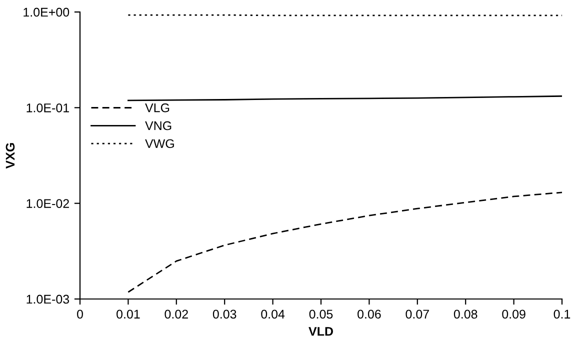  Describe the element at coordinates (466, 314) in the screenshot. I see `x-tick-label: 0.08` at that location.